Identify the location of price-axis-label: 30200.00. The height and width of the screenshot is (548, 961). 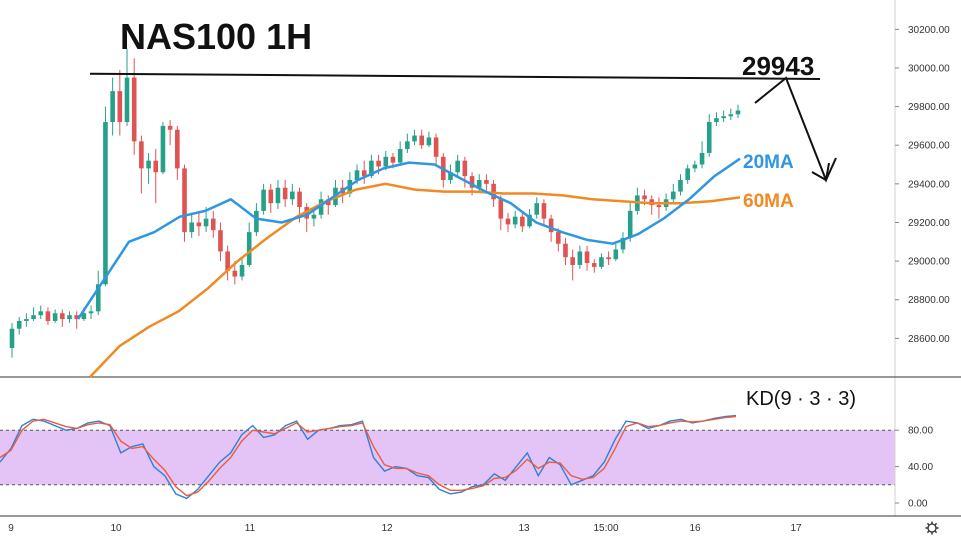
(929, 30).